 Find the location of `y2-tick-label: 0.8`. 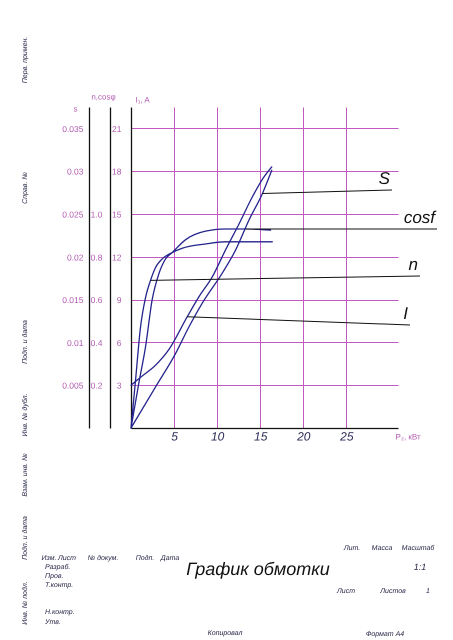

y2-tick-label: 0.8 is located at coordinates (96, 257).